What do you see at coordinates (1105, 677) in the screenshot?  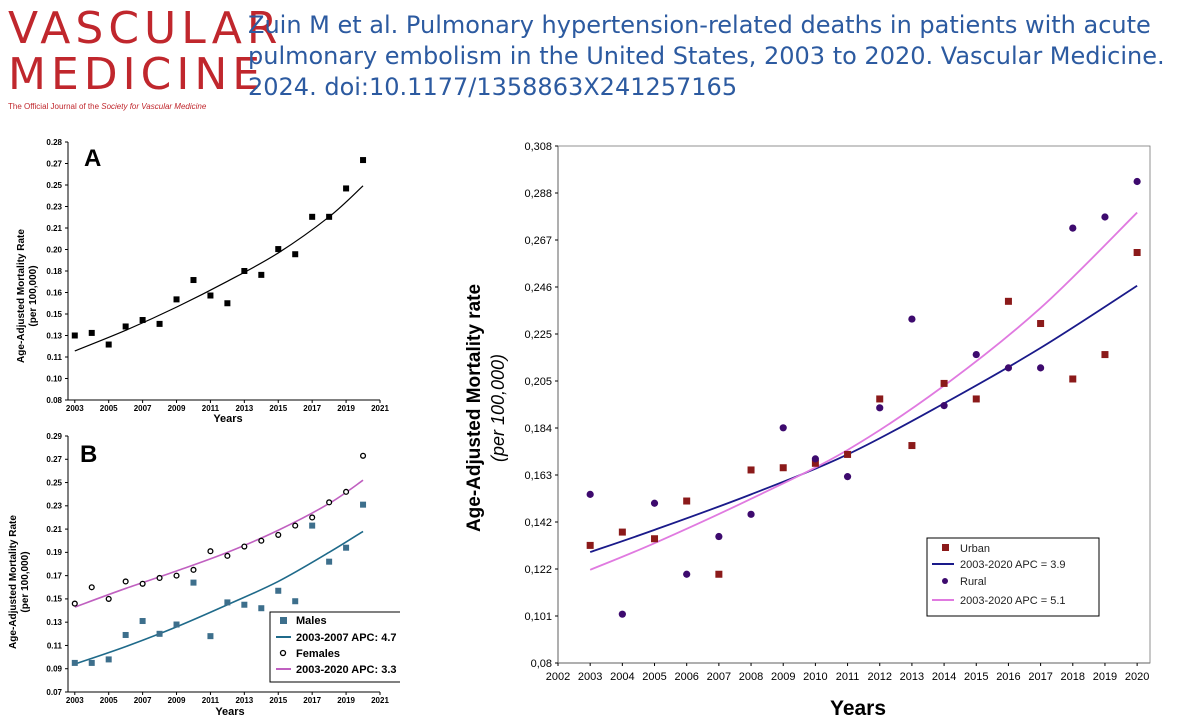 I see `x-tick-label: 2019` at bounding box center [1105, 677].